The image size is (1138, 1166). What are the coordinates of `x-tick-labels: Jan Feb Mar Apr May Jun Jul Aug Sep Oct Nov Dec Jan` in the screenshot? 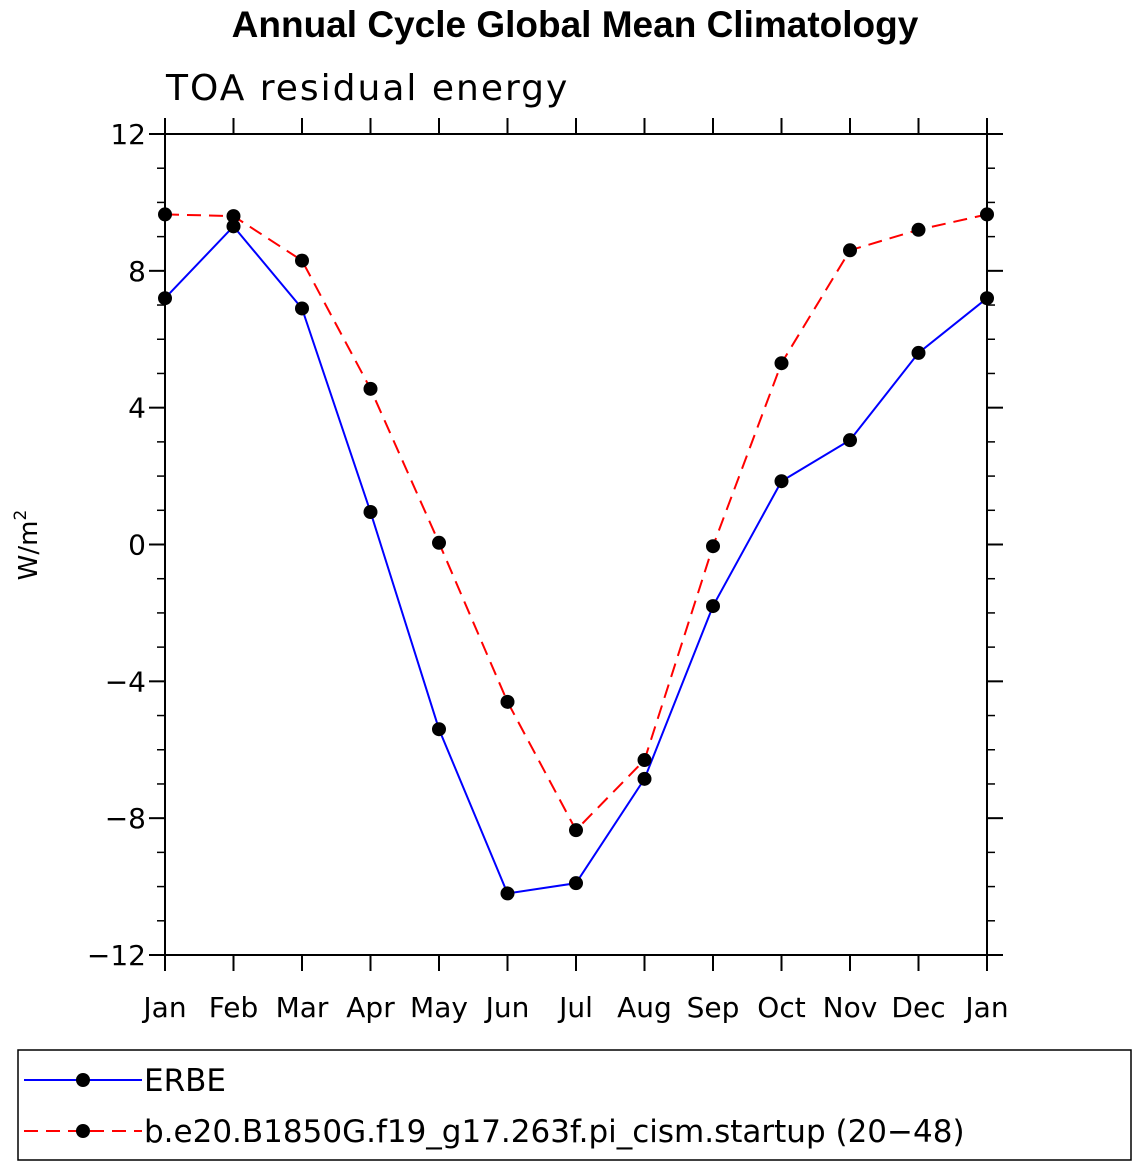 It's located at (574, 1007).